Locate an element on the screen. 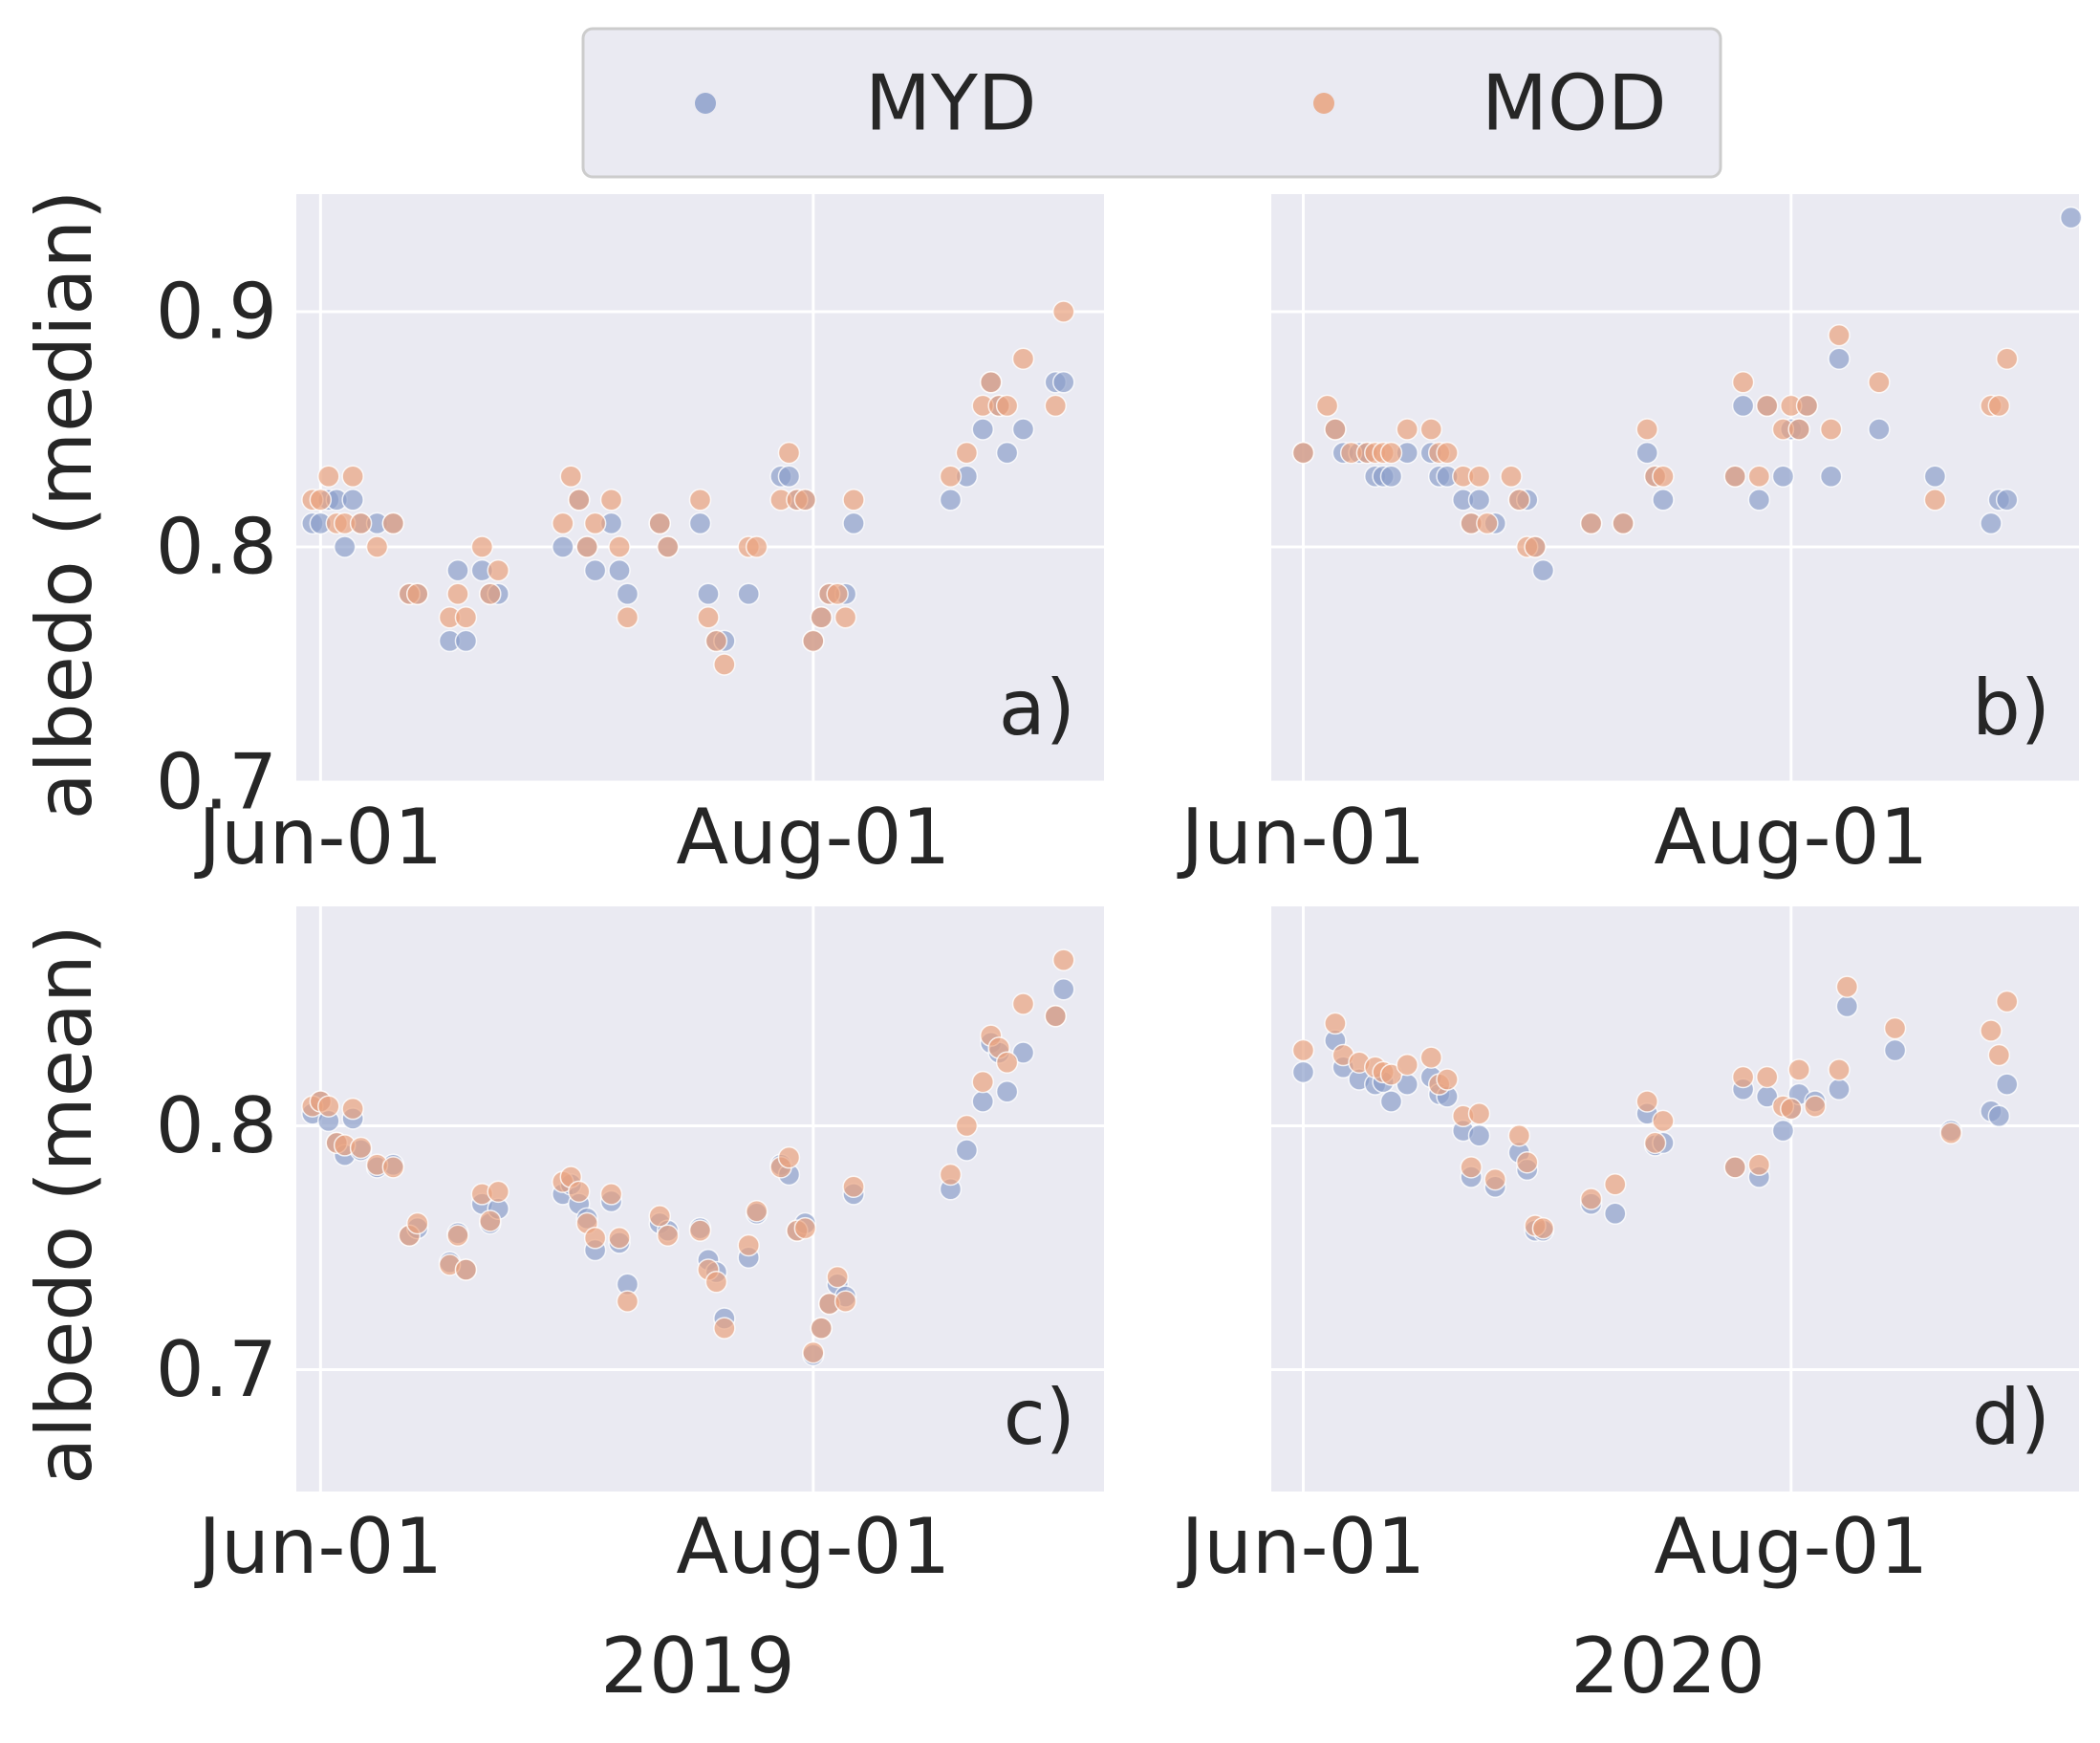 The height and width of the screenshot is (1743, 2100). y-axis-label-bottom: albedo (mean) is located at coordinates (64, 1205).